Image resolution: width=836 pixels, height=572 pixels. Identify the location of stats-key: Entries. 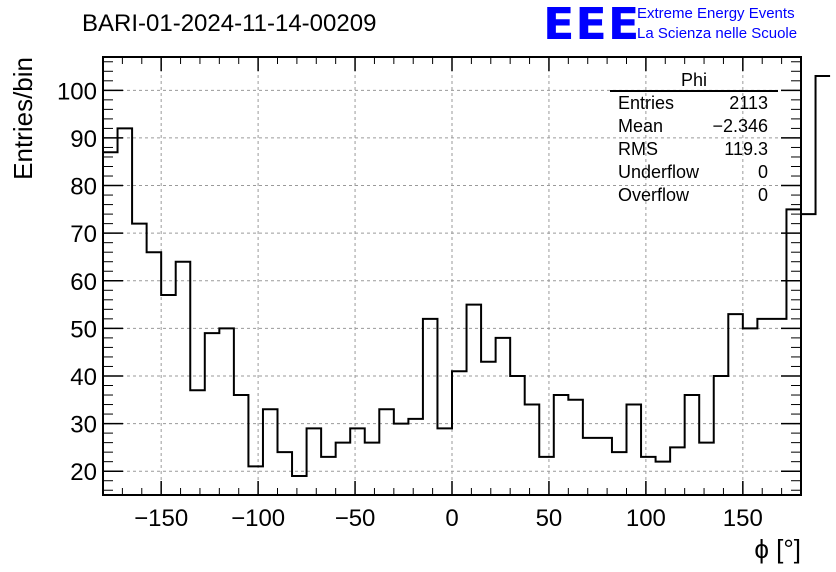
(646, 103).